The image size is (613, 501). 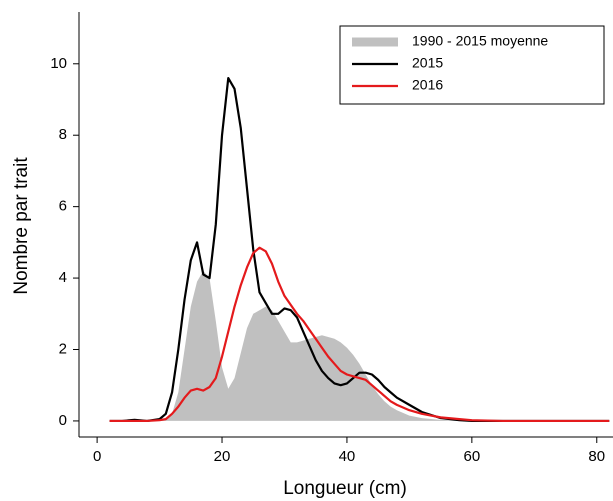 I want to click on x-tick-label: 0, so click(x=97, y=456).